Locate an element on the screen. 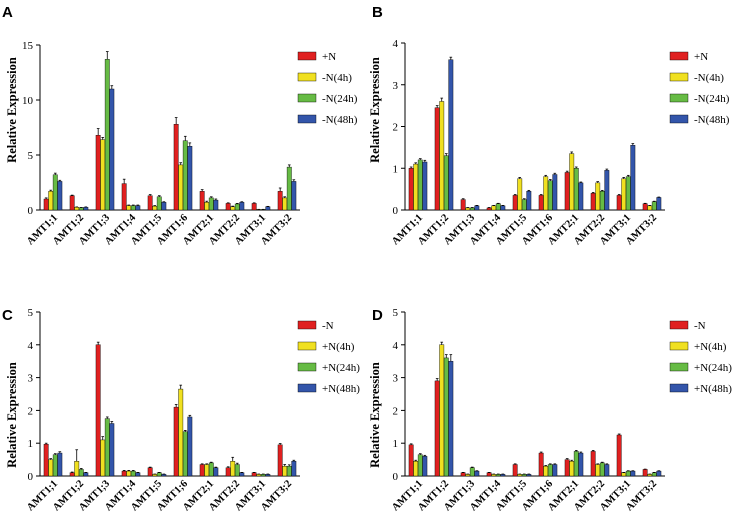 The image size is (737, 528). bar-amt14-s1 is located at coordinates (494, 475).